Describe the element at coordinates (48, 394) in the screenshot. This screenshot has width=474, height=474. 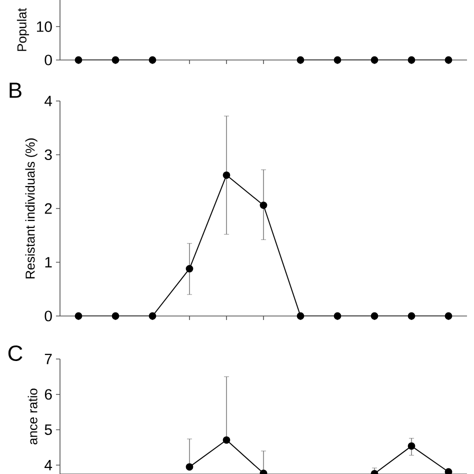
I see `y-tick-label: 6` at that location.